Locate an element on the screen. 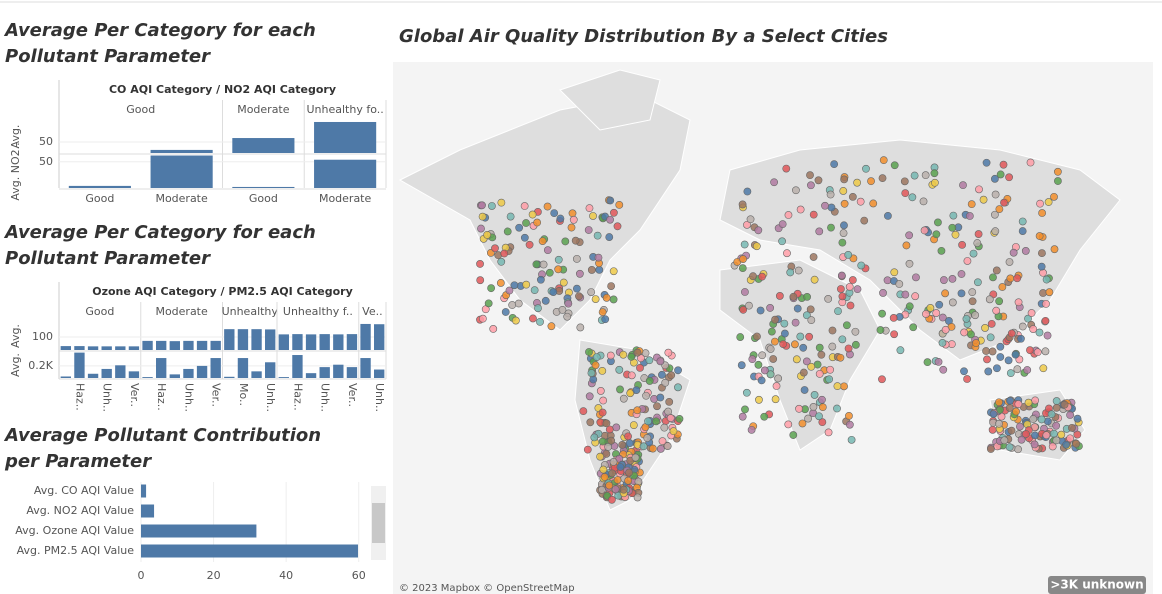  x-tick-label: Haz.. is located at coordinates (297, 397).